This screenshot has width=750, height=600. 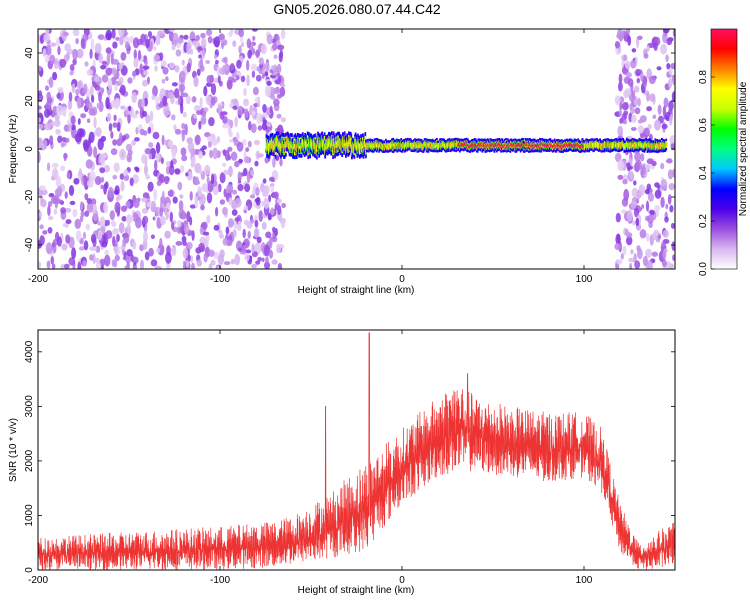 I want to click on y-tick-label: 4000, so click(x=29, y=351).